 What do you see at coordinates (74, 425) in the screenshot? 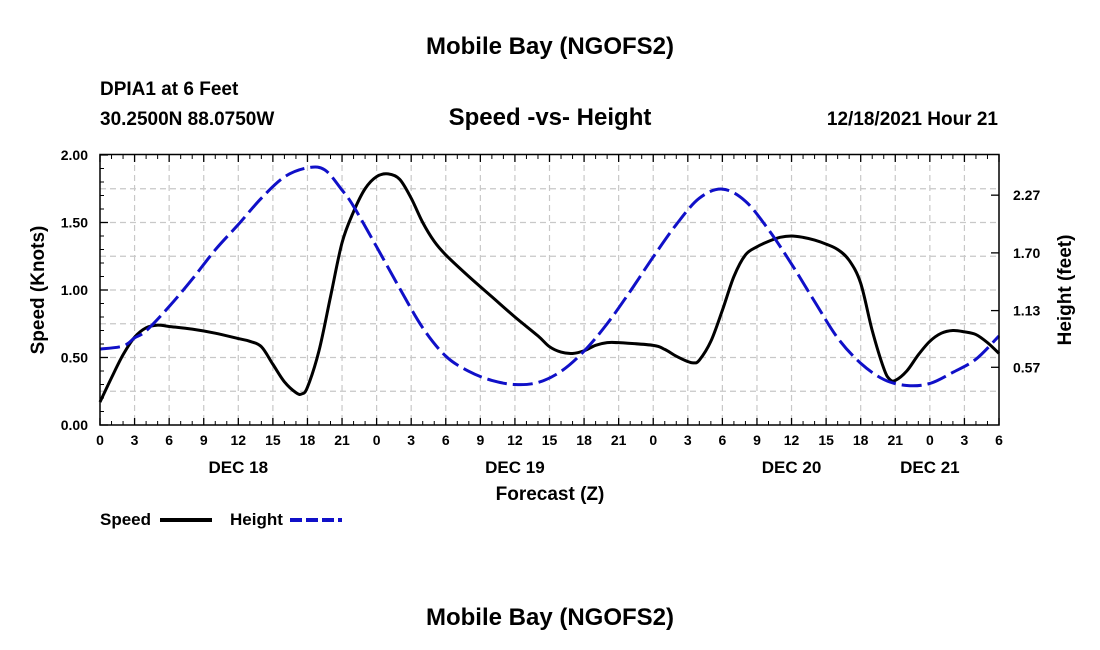
I see `y-left-tick-label: 0.00` at bounding box center [74, 425].